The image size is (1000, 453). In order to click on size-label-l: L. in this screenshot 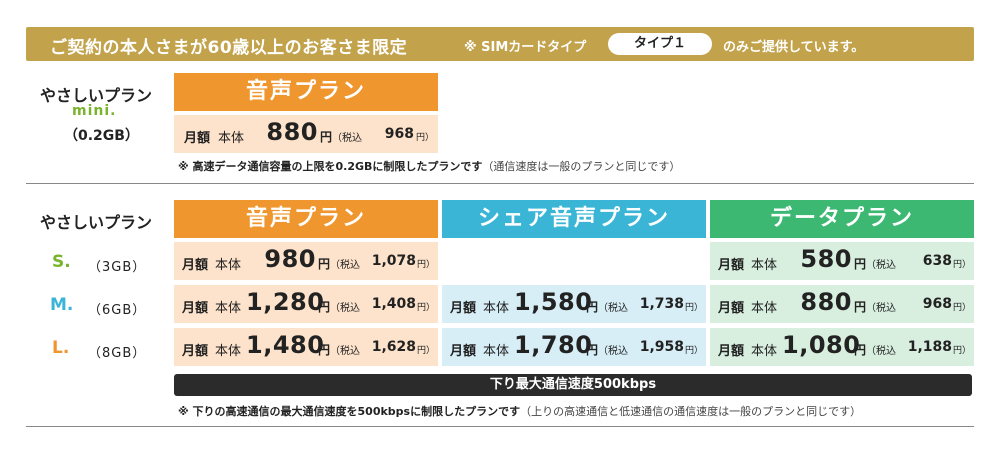, I will do `click(61, 348)`.